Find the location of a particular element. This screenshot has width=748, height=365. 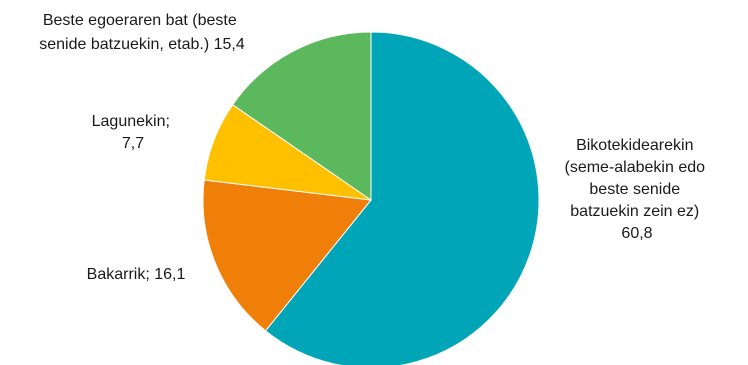

slice-label-bakarrik: Bakarrik; 16,1 is located at coordinates (136, 274).